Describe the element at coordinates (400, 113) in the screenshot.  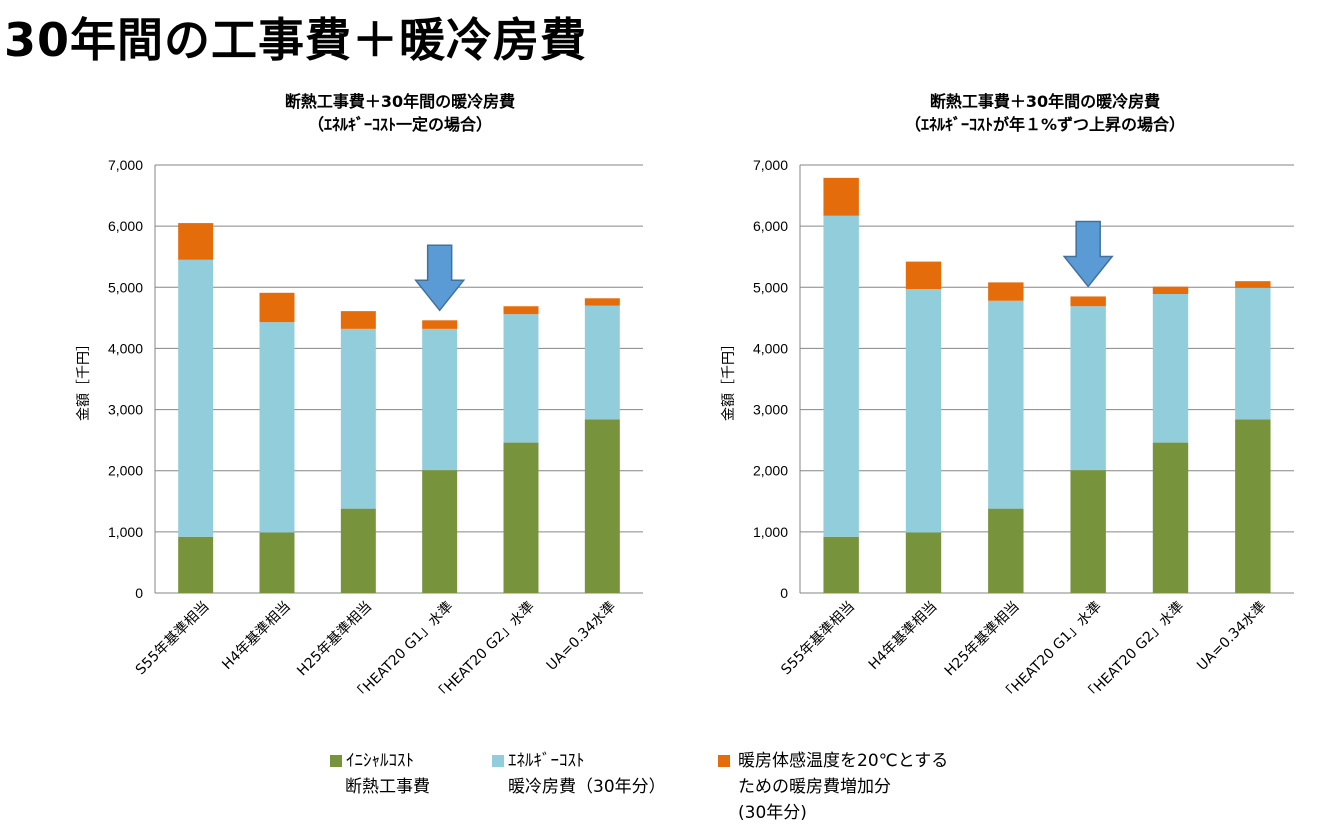
I see `chart-title-left: 断熱工事費＋30年間の暖冷房費 （ｴﾈﾙｷﾞｰｺｽﾄ一定の場合）` at that location.